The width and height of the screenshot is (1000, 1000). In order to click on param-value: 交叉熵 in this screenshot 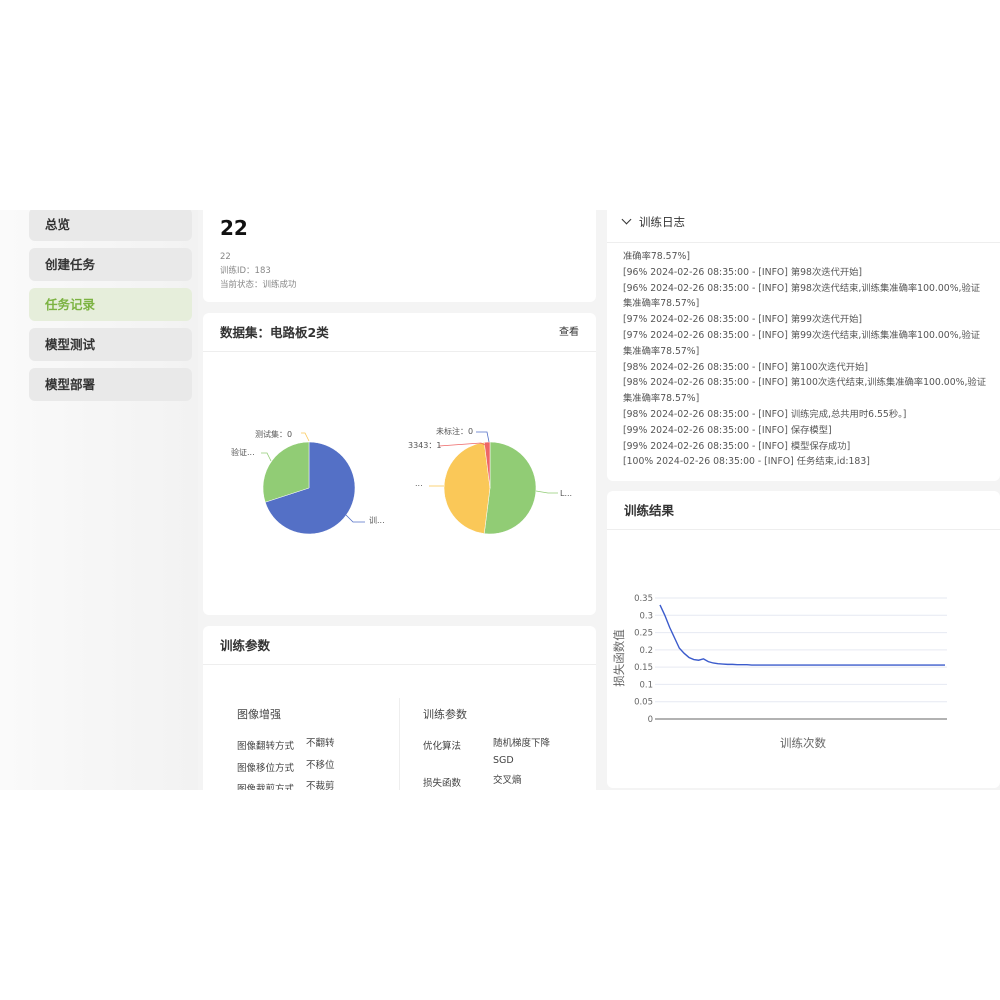, I will do `click(507, 780)`.